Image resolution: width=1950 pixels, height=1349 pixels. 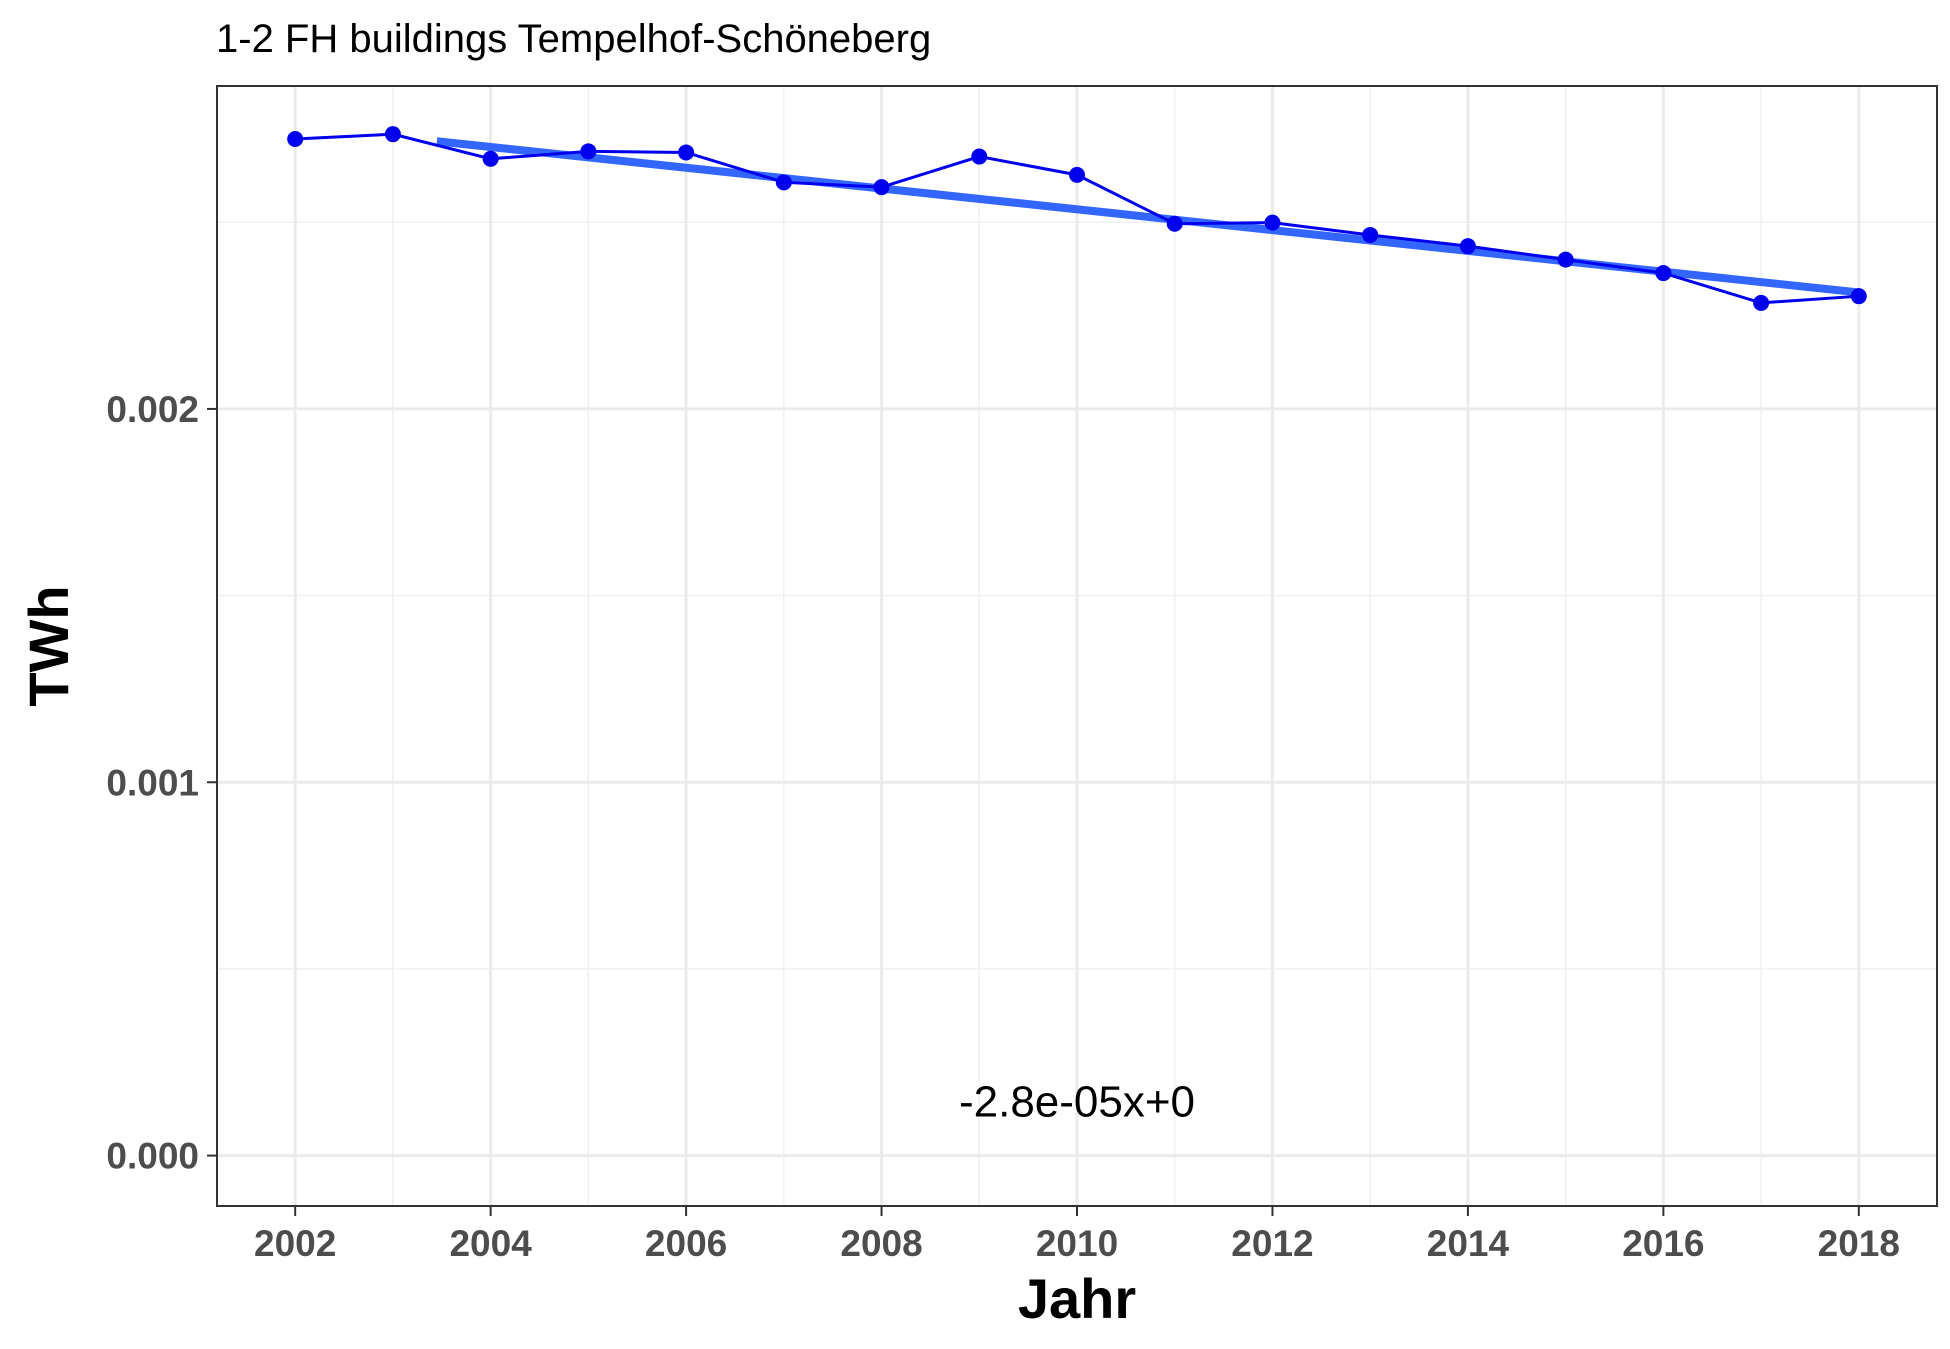 I want to click on x-tick-label: 2006, so click(x=686, y=1243).